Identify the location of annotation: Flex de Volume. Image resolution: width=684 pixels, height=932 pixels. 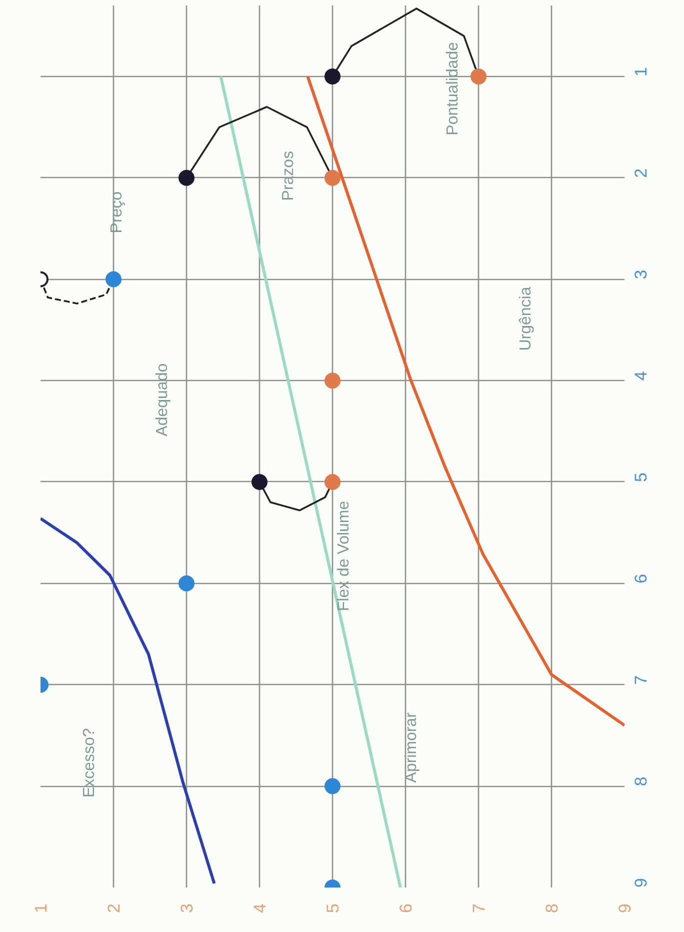
(344, 556).